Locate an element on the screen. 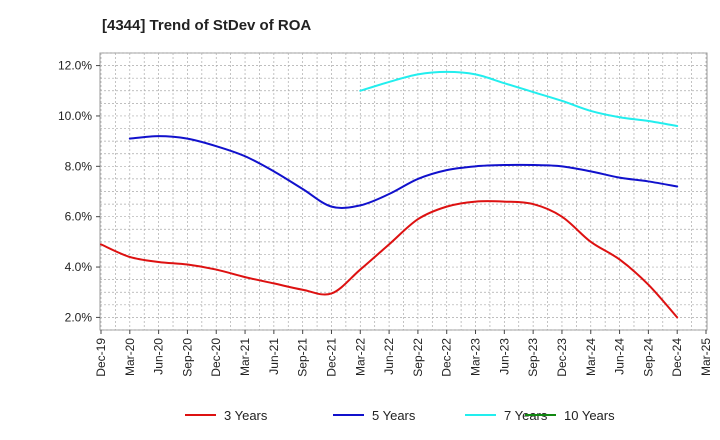 The height and width of the screenshot is (440, 720). legend: 3 Years 5 Years 7 Years 10 Years is located at coordinates (400, 415).